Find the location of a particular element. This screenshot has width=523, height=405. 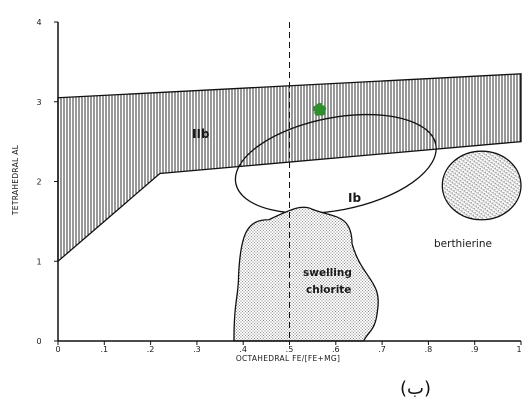

x-tick-label: .5 is located at coordinates (290, 349).